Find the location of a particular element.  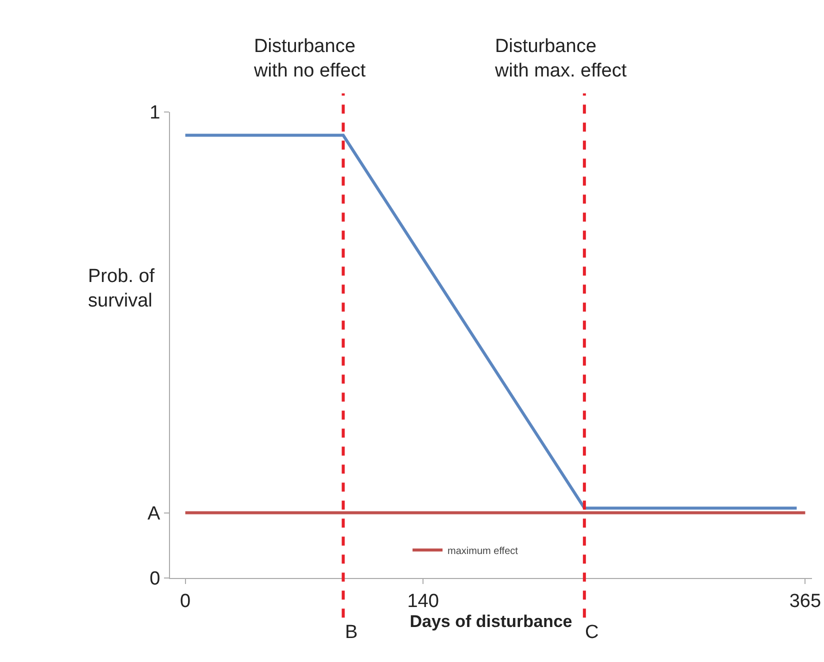

y-tick-label: 0 is located at coordinates (155, 579).